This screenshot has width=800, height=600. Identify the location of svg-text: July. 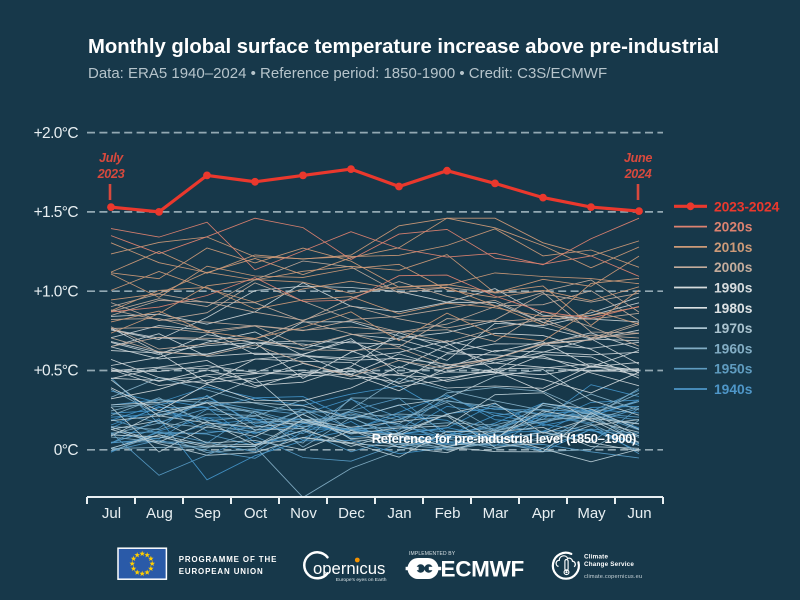
(111, 158).